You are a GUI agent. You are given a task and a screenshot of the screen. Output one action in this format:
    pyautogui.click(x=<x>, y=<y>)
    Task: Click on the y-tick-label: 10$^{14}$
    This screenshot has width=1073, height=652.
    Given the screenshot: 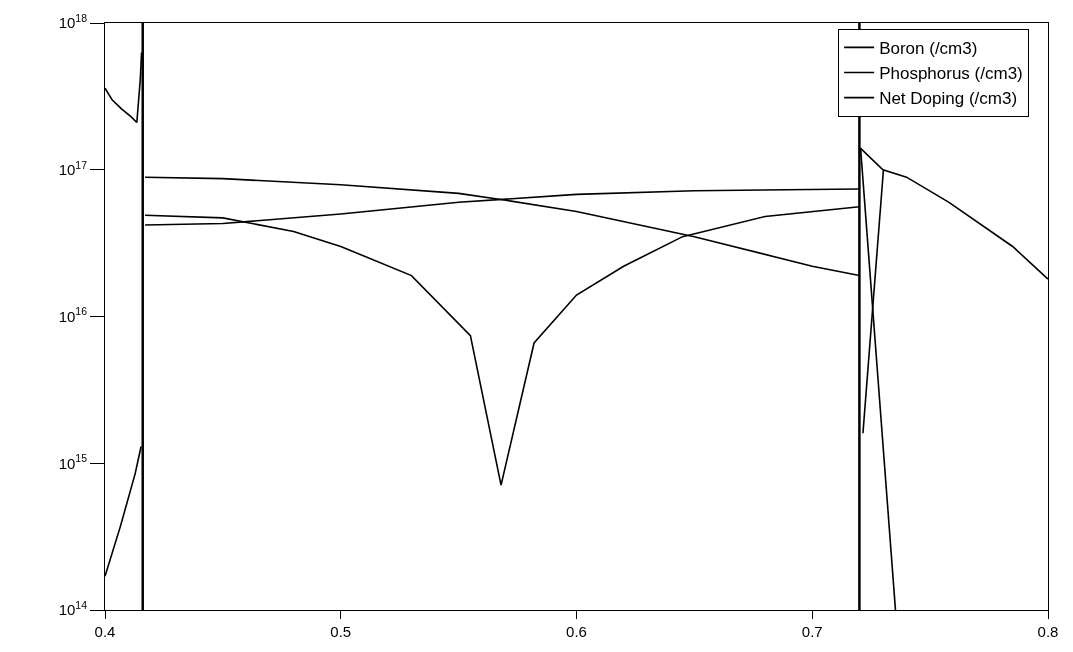 What is the action you would take?
    pyautogui.click(x=73, y=608)
    